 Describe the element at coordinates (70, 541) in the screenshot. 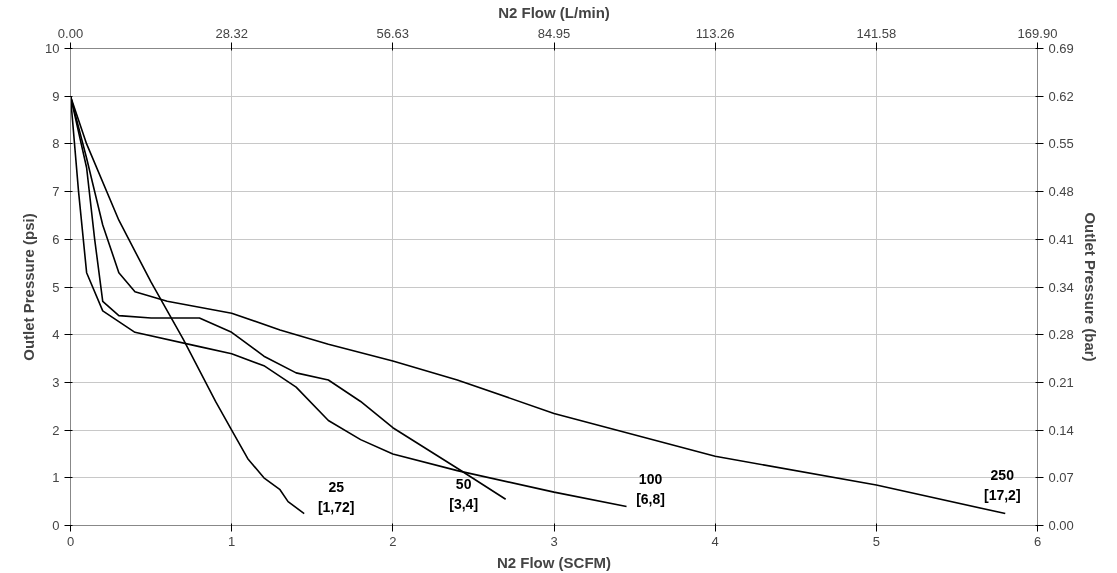

I see `x-tick-label: 0` at that location.